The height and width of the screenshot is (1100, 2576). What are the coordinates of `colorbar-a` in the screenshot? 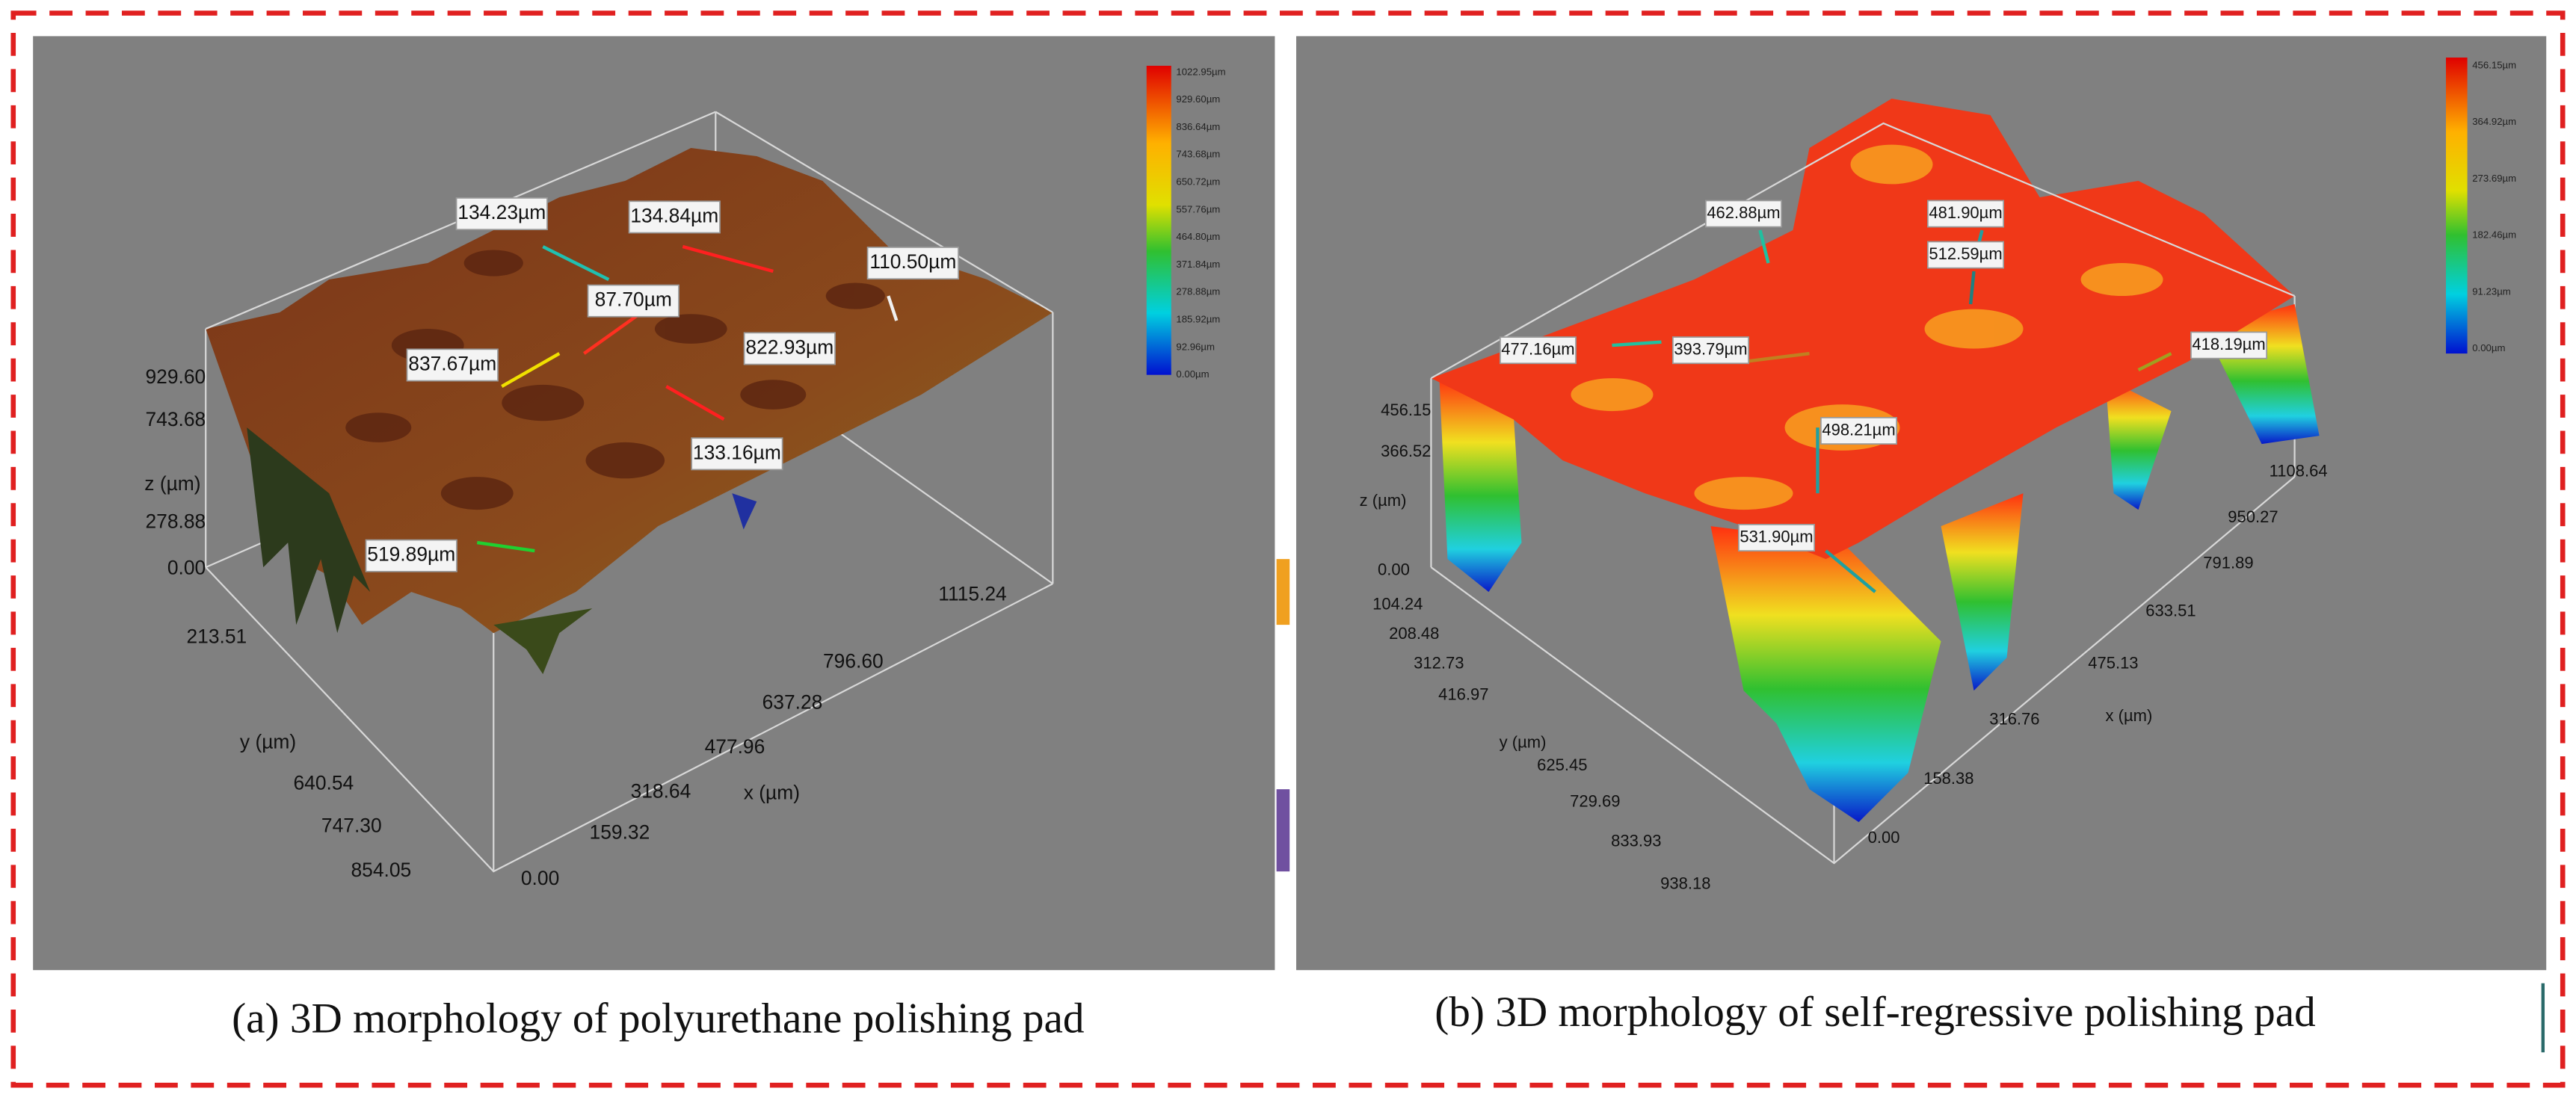 It's located at (1158, 220).